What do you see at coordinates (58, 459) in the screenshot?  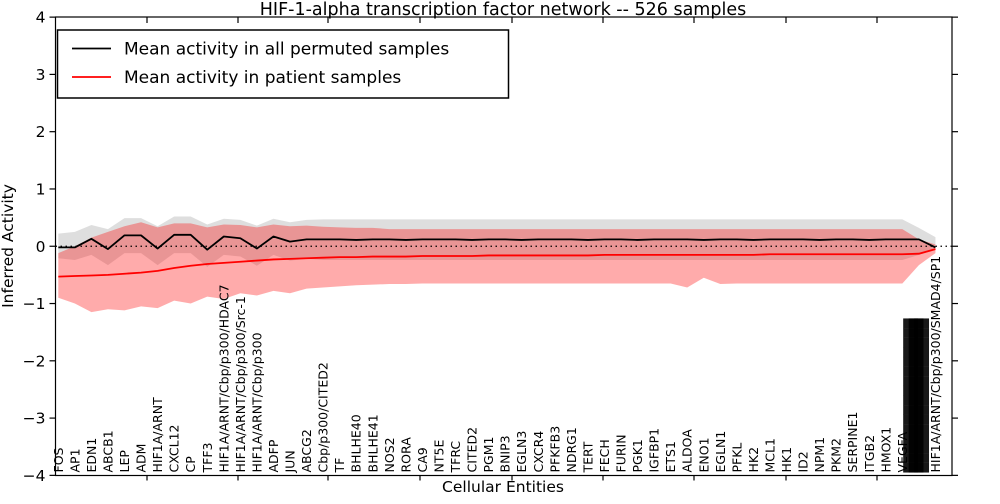 I see `x-tick-label: FOS` at bounding box center [58, 459].